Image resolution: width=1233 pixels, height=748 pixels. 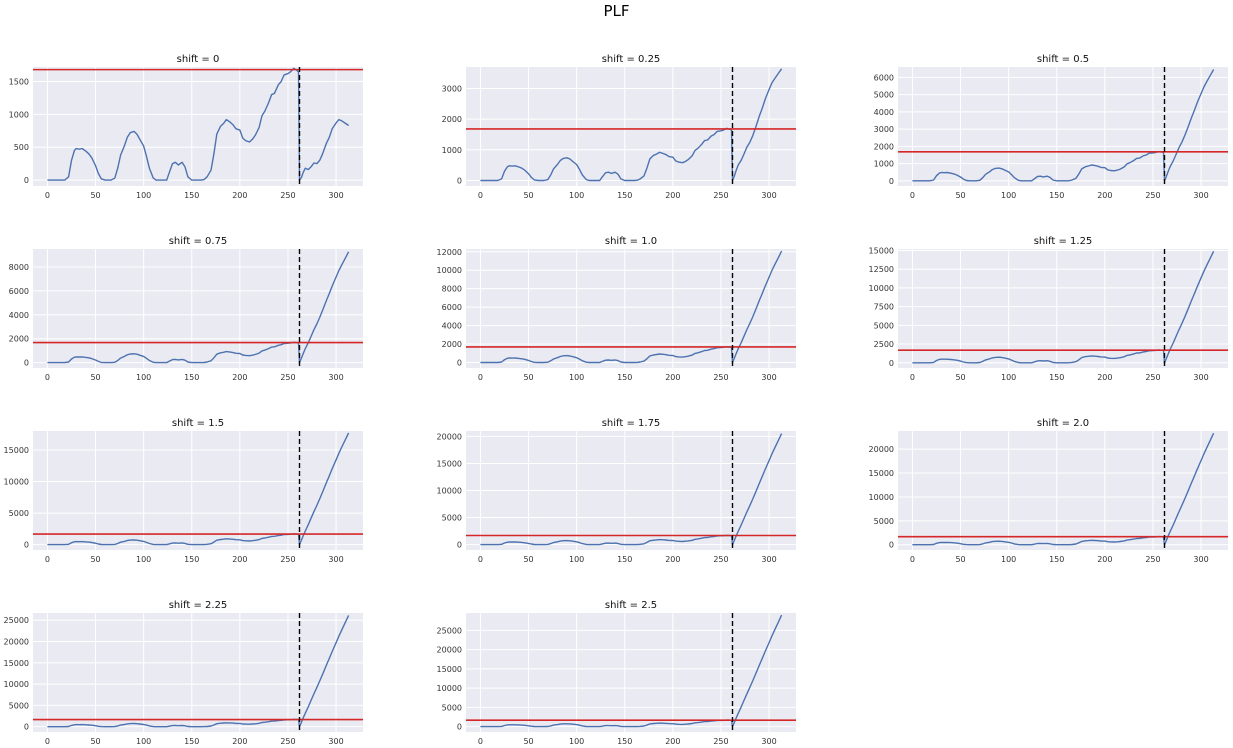 What do you see at coordinates (884, 164) in the screenshot?
I see `y-tick-label: 1000` at bounding box center [884, 164].